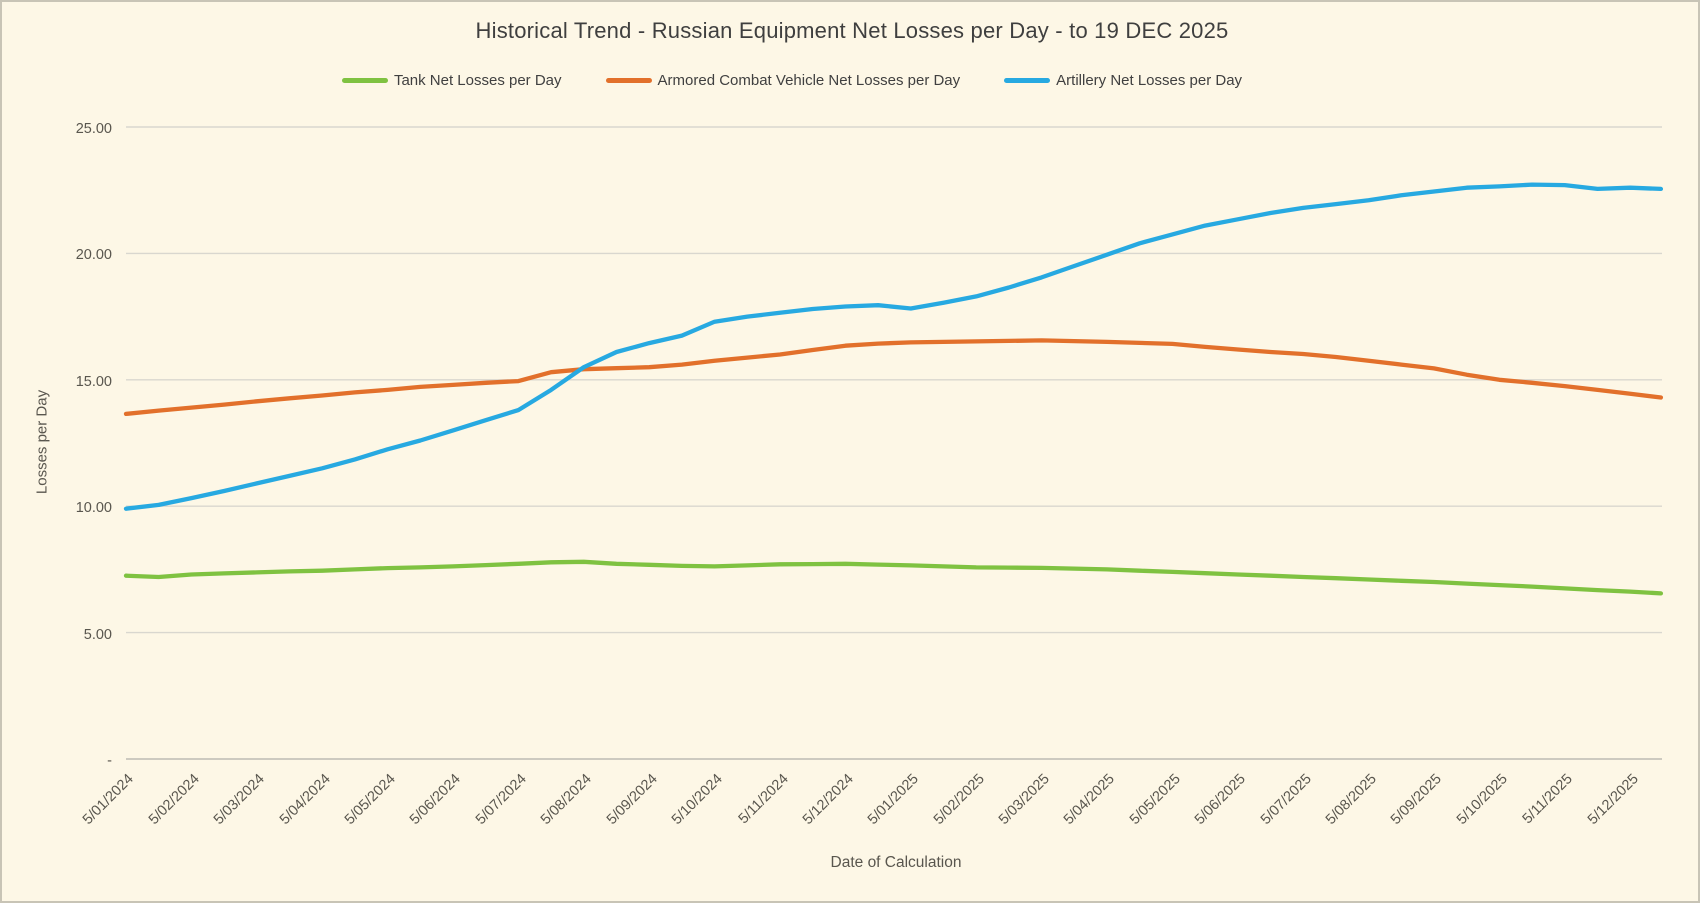  What do you see at coordinates (896, 862) in the screenshot?
I see `x-axis-title: Date of Calculation` at bounding box center [896, 862].